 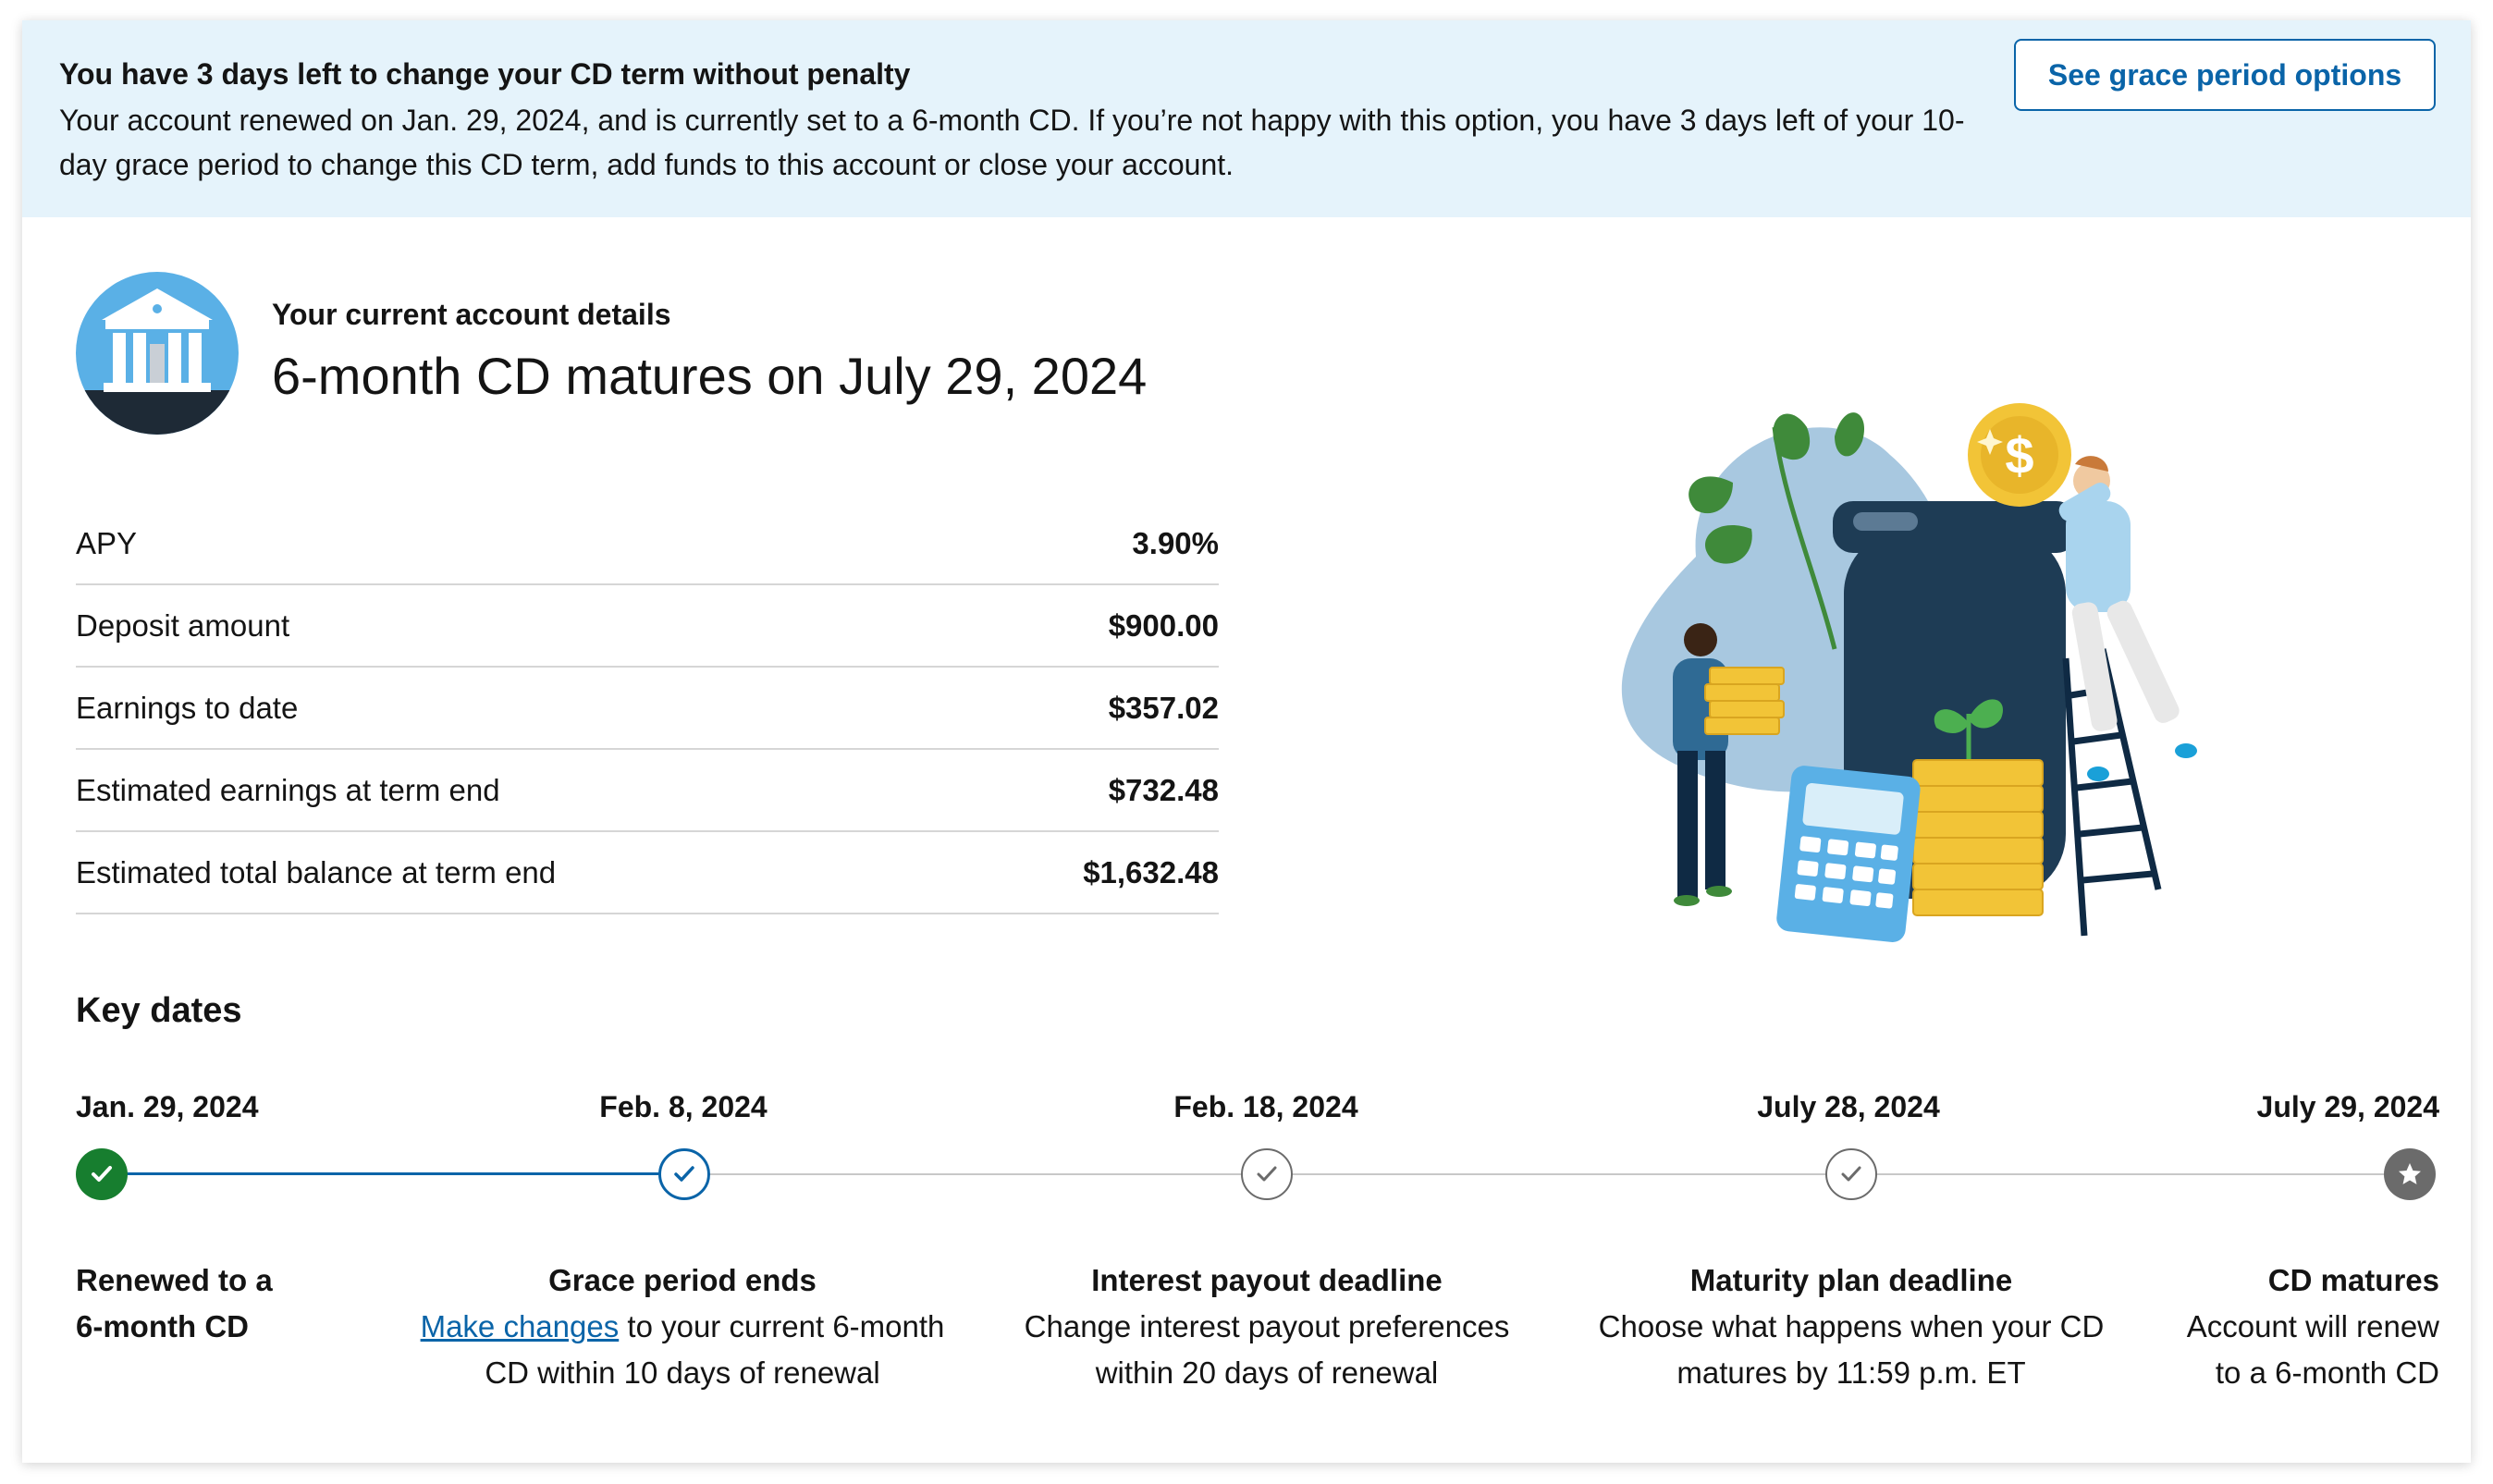 What do you see at coordinates (2353, 1280) in the screenshot?
I see `timeline-heading: CD matures` at bounding box center [2353, 1280].